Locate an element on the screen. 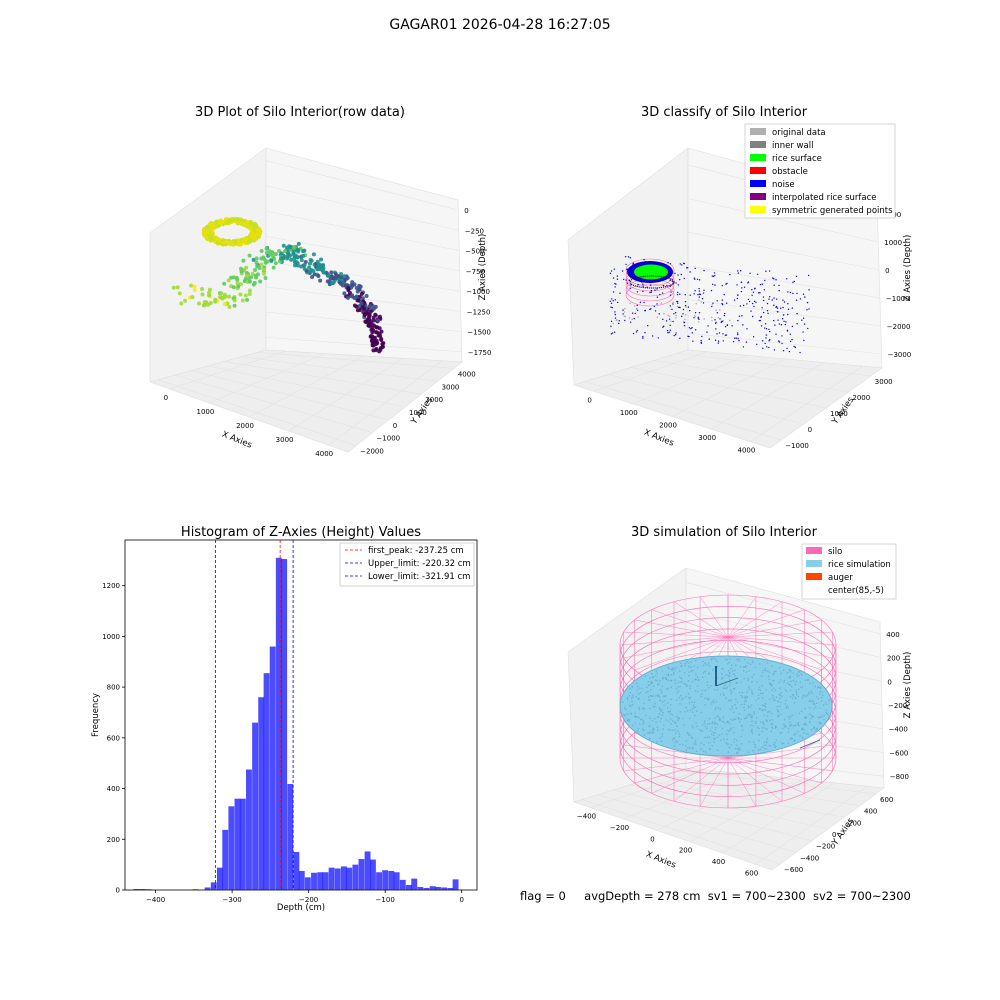  legend-label: rice simulation is located at coordinates (859, 565).